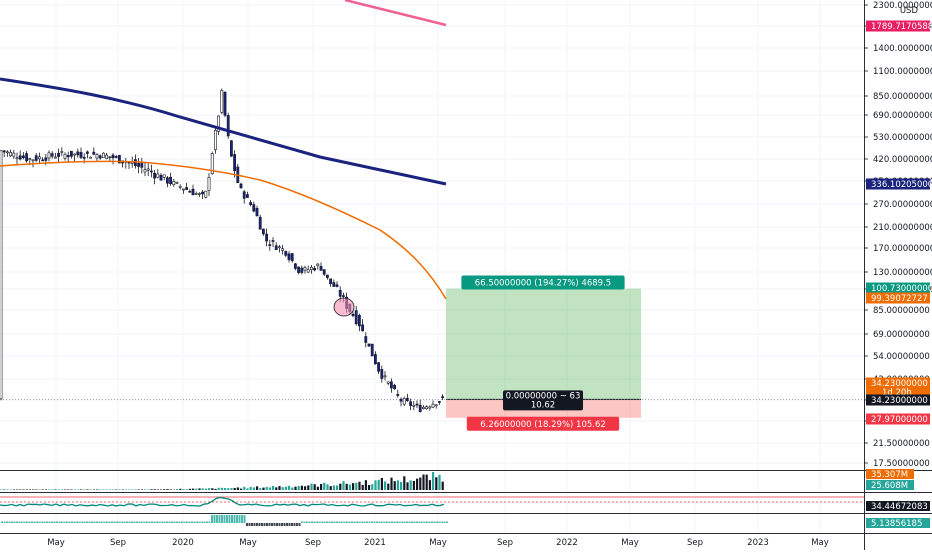  Describe the element at coordinates (543, 396) in the screenshot. I see `center-label-text-1: 0.00000000 ~ 63` at that location.